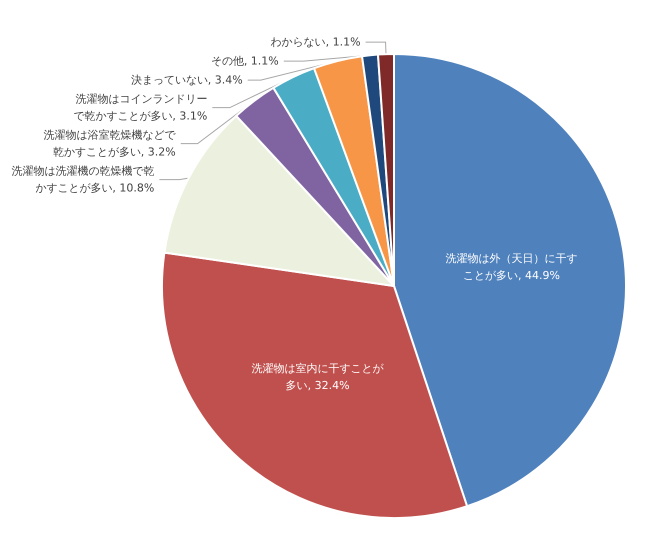 This screenshot has width=650, height=538. What do you see at coordinates (511, 267) in the screenshot?
I see `slice-label: 洗濯物は外（天日）に干すことが多い, 44.9%` at bounding box center [511, 267].